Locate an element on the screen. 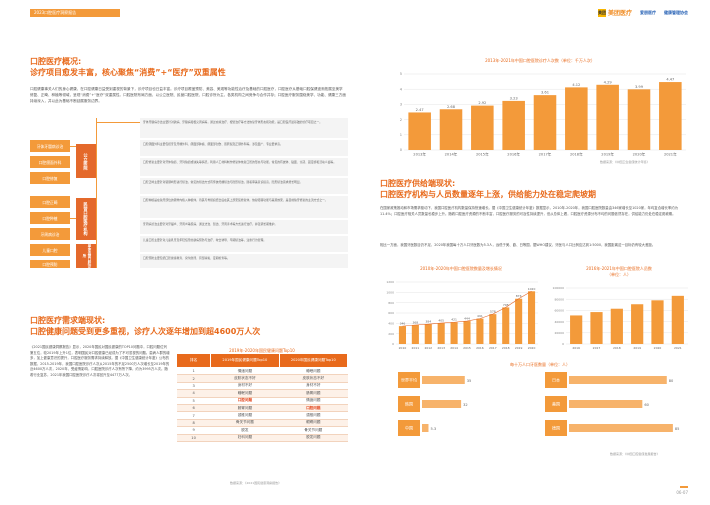  table-cell: 8 is located at coordinates (193, 423).